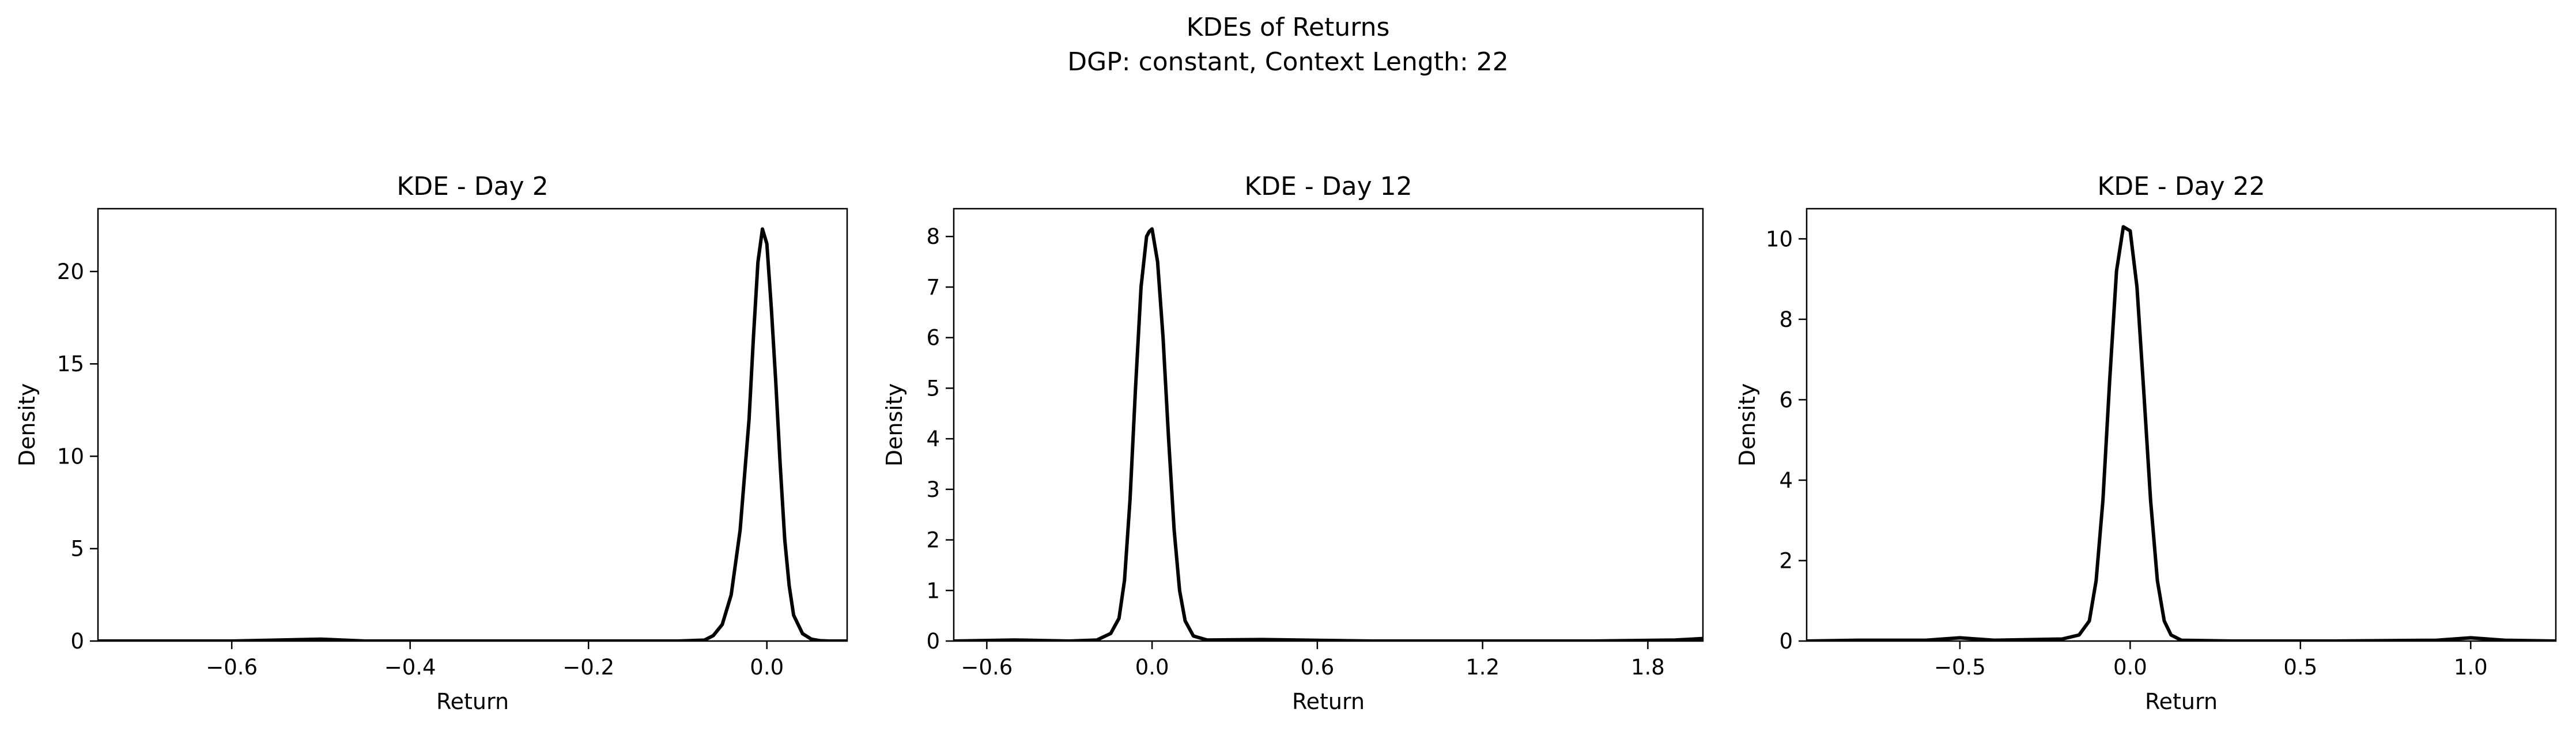 This screenshot has height=735, width=2576. What do you see at coordinates (2300, 667) in the screenshot?
I see `x-tick-label: 0.5` at bounding box center [2300, 667].